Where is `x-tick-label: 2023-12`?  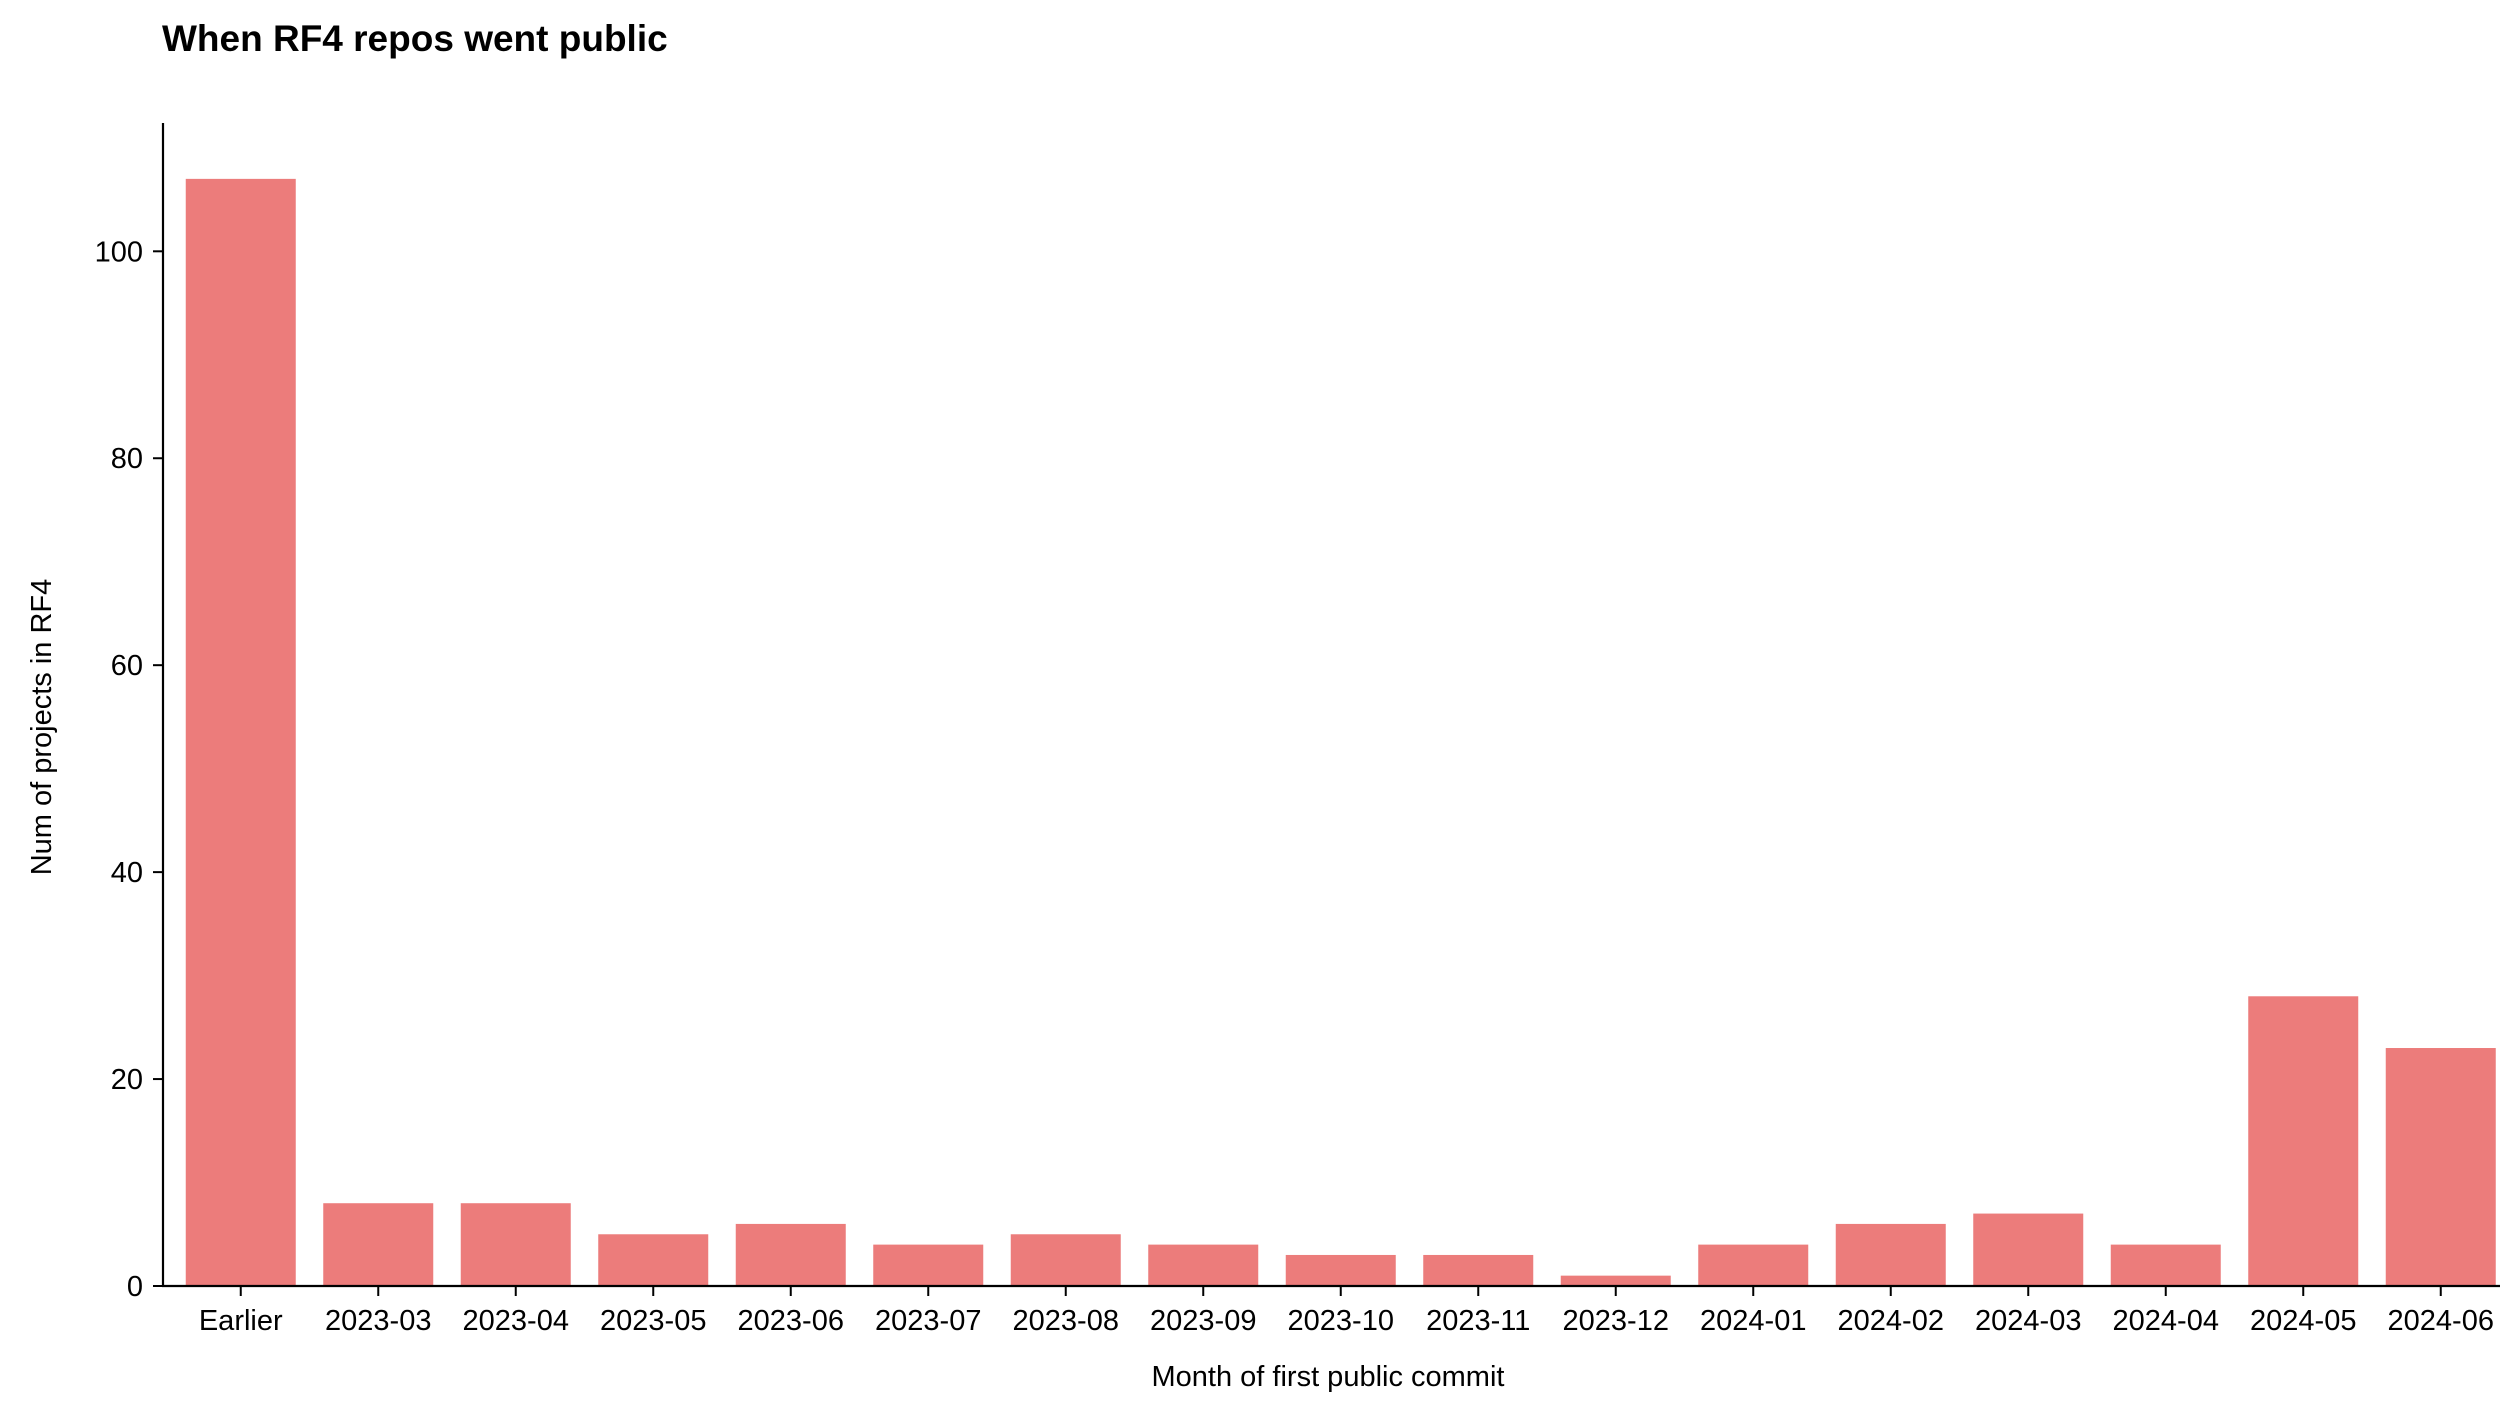
x-tick-label: 2023-12 is located at coordinates (1616, 1321).